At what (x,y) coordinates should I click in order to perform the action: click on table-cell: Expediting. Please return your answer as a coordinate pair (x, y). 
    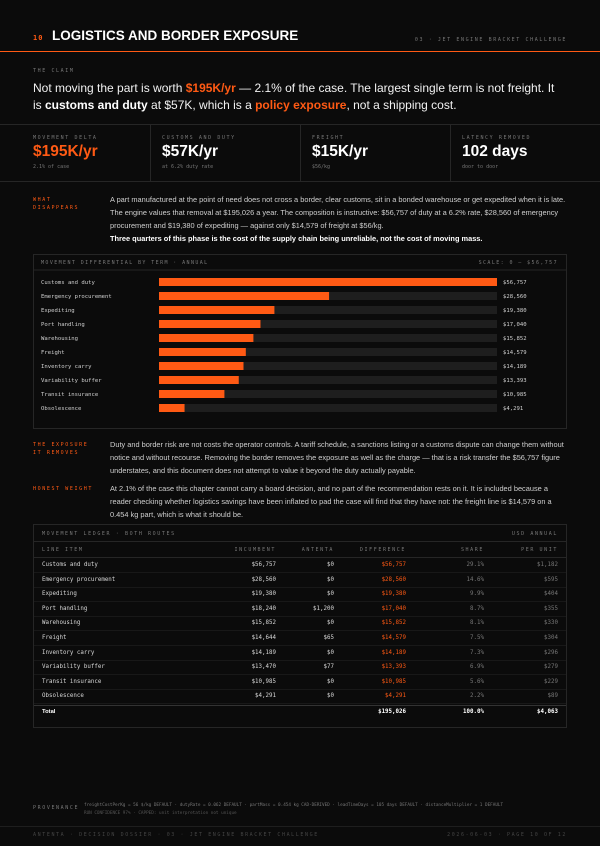
    Looking at the image, I should click on (59, 594).